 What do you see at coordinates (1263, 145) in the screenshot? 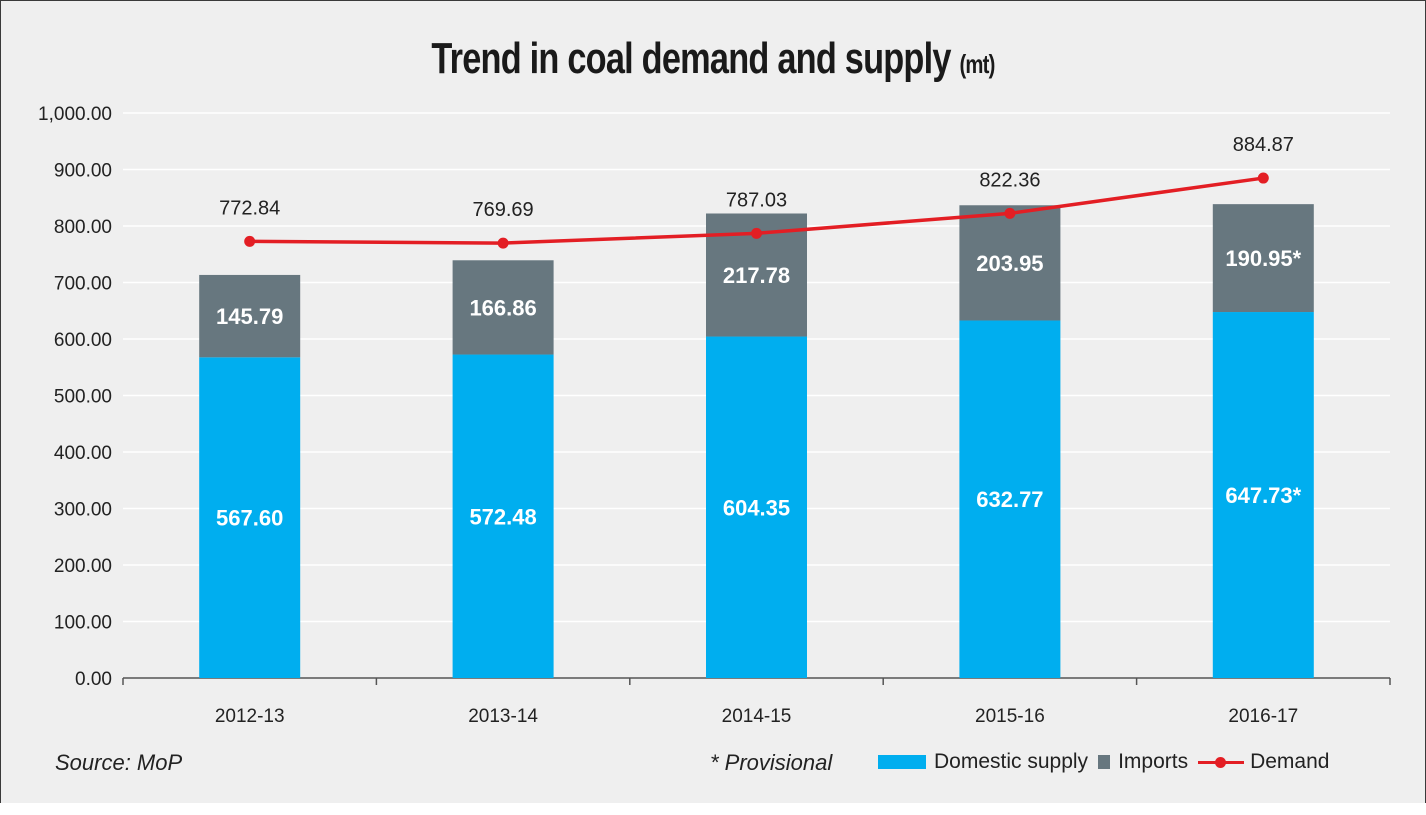
I see `label-demand: 884.87` at bounding box center [1263, 145].